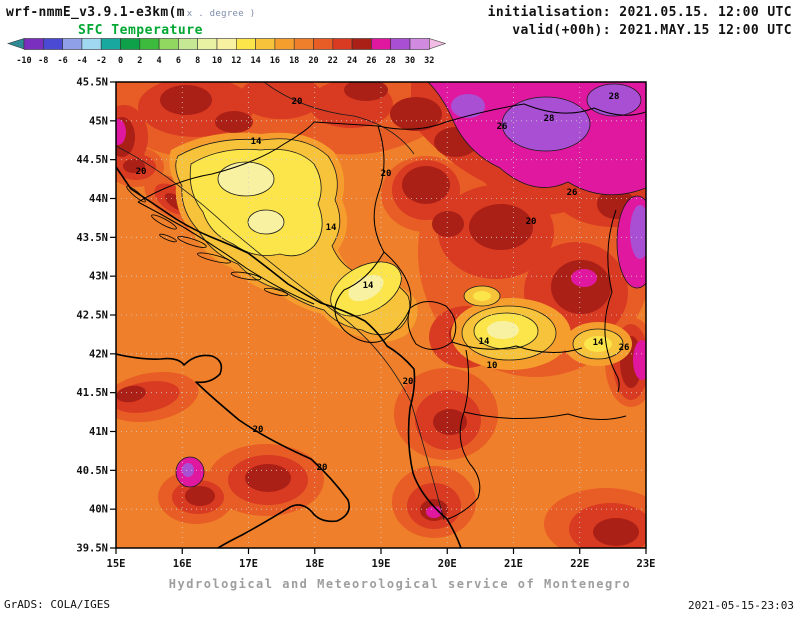 The image size is (800, 618). I want to click on lon-axis-label: 22E, so click(579, 564).